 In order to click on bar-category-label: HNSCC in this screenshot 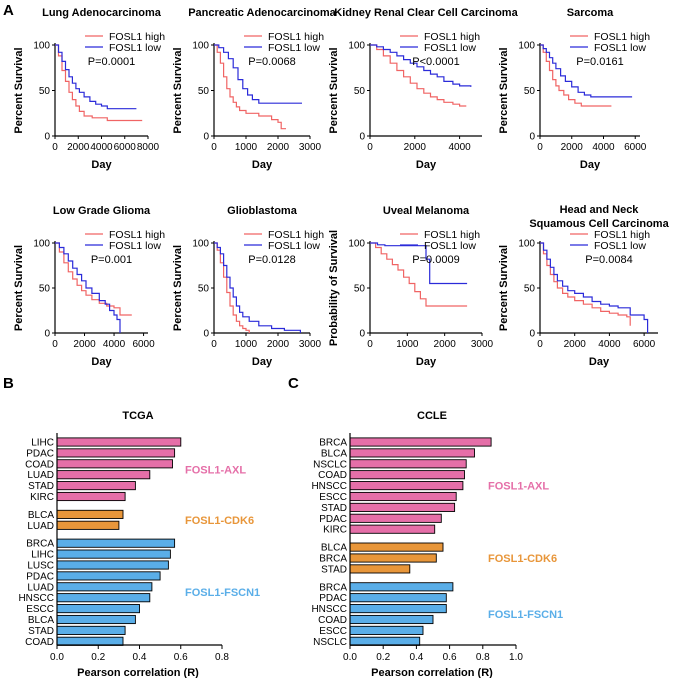, I will do `click(329, 486)`.